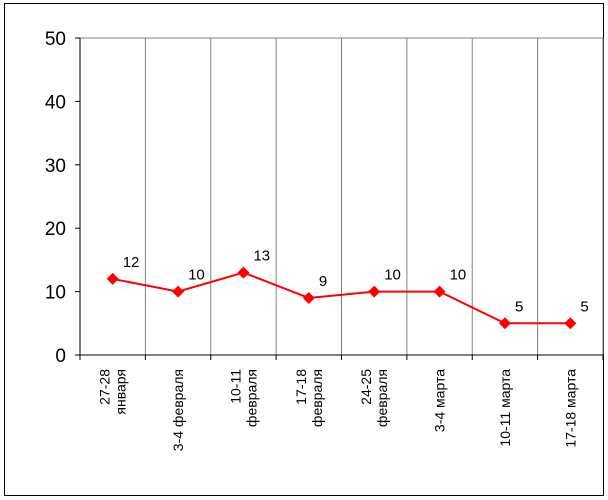  I want to click on data-label: 13, so click(261, 256).